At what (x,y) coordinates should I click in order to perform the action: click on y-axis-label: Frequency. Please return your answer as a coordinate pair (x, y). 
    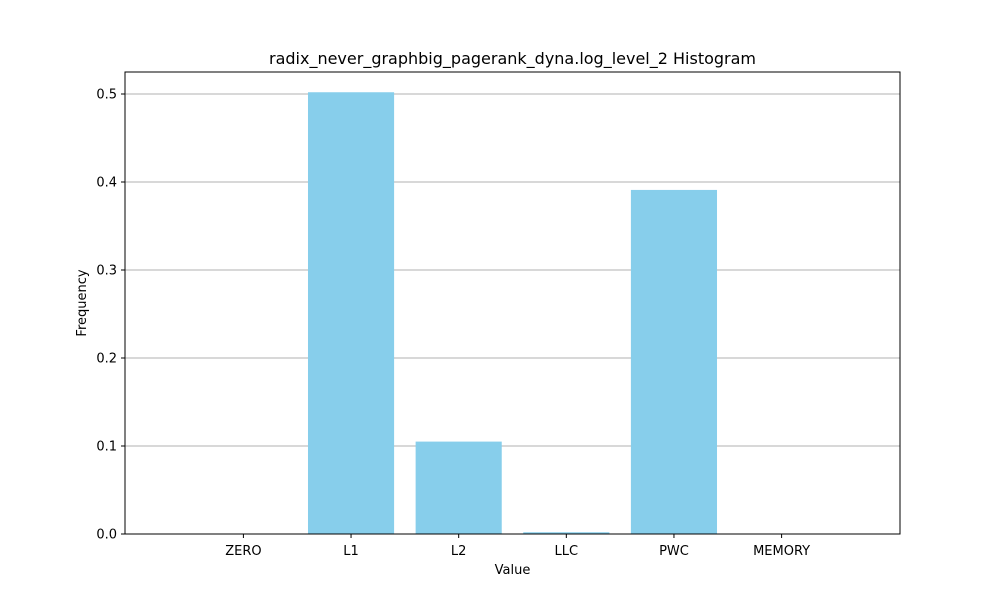
    Looking at the image, I should click on (82, 302).